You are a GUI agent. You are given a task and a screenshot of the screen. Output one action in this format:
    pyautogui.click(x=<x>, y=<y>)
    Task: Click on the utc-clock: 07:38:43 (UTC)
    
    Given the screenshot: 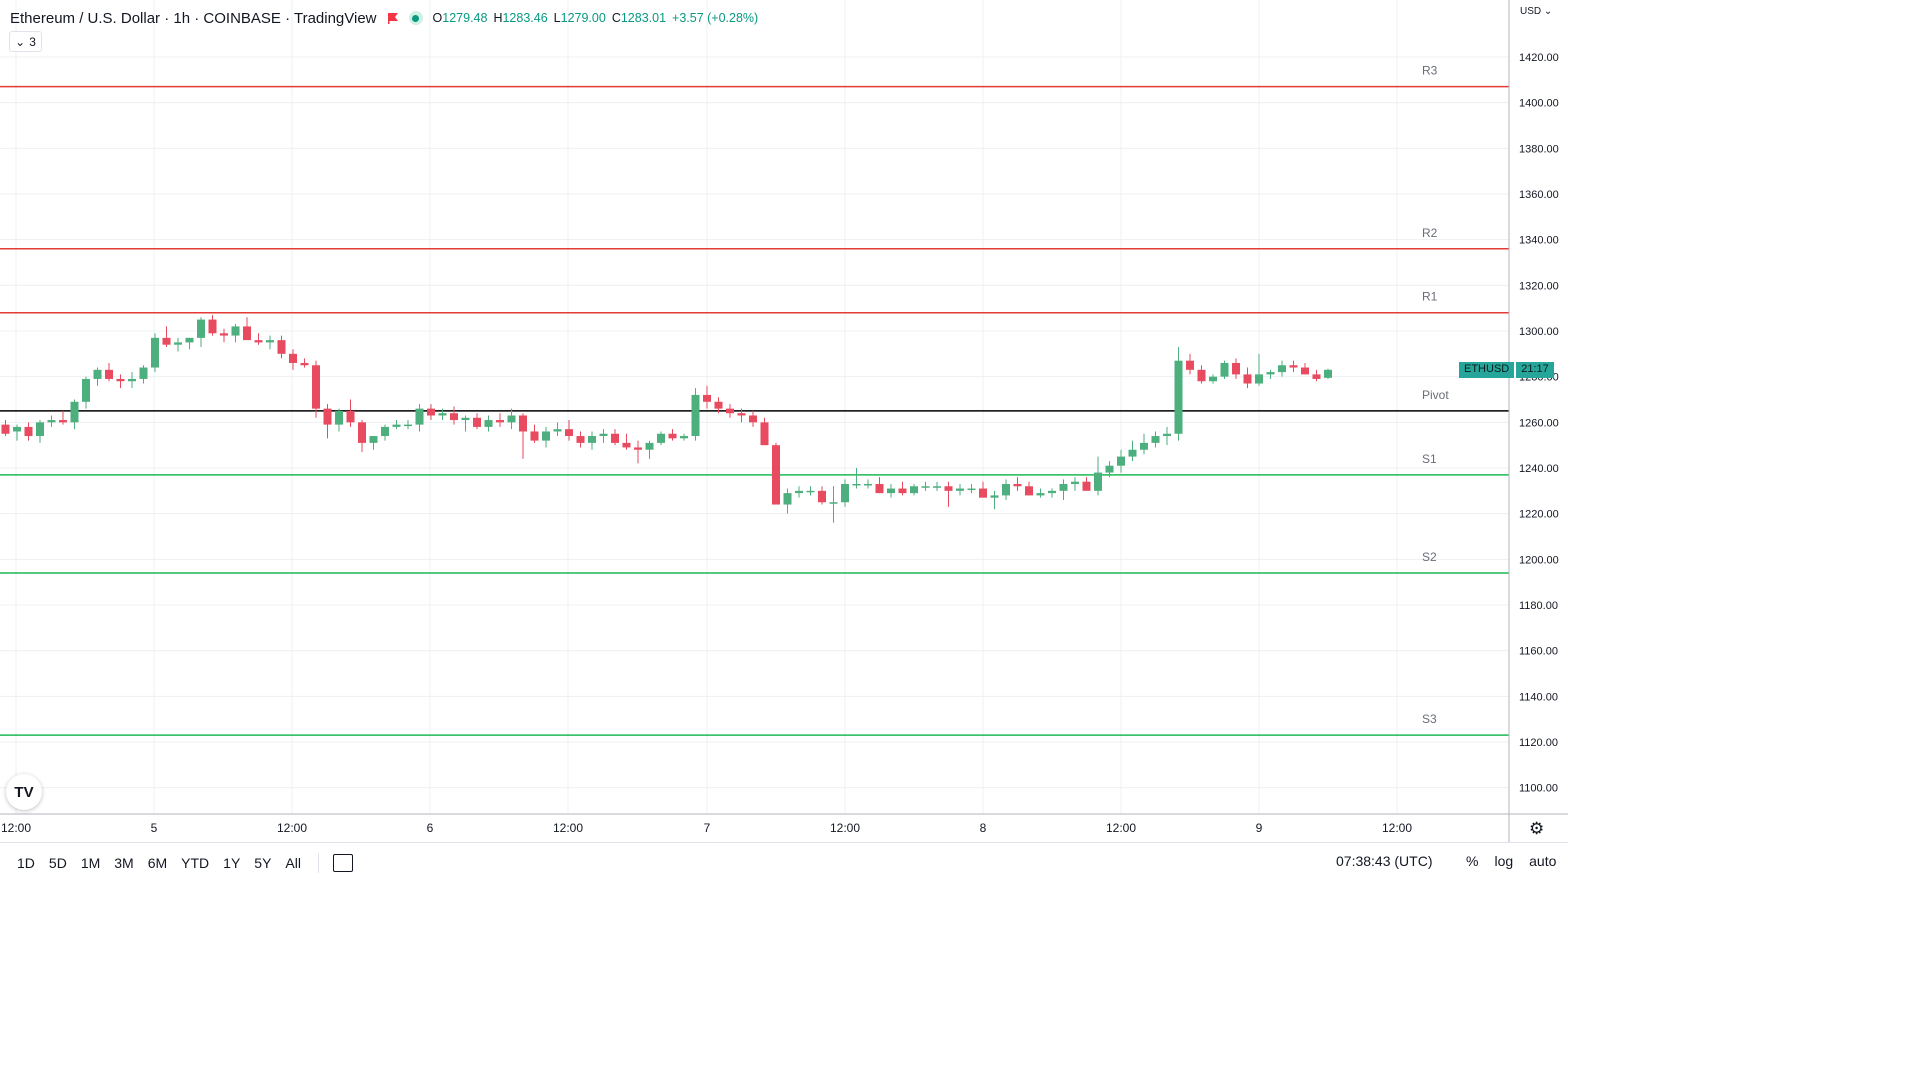 What is the action you would take?
    pyautogui.click(x=1384, y=861)
    